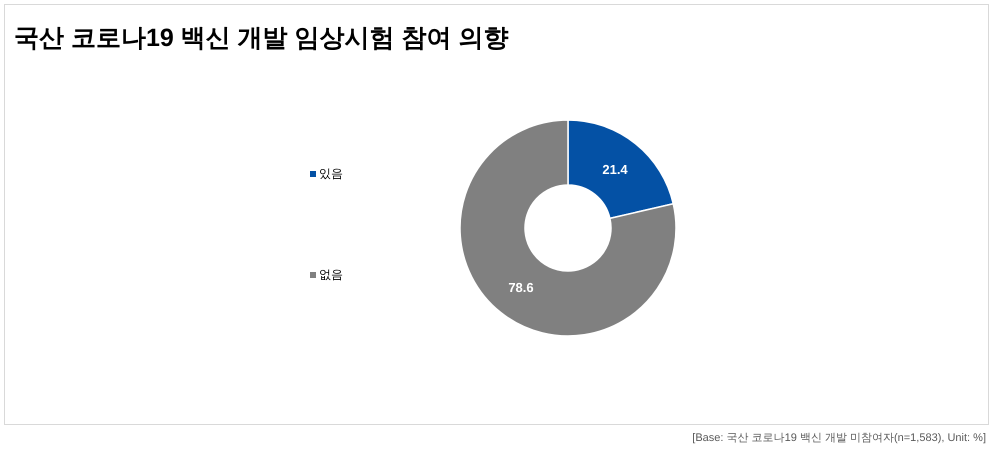  What do you see at coordinates (839, 438) in the screenshot?
I see `text: [Base: 국산 코로나19 백신 개발 미참여자(n=1,583), Unit: %]` at bounding box center [839, 438].